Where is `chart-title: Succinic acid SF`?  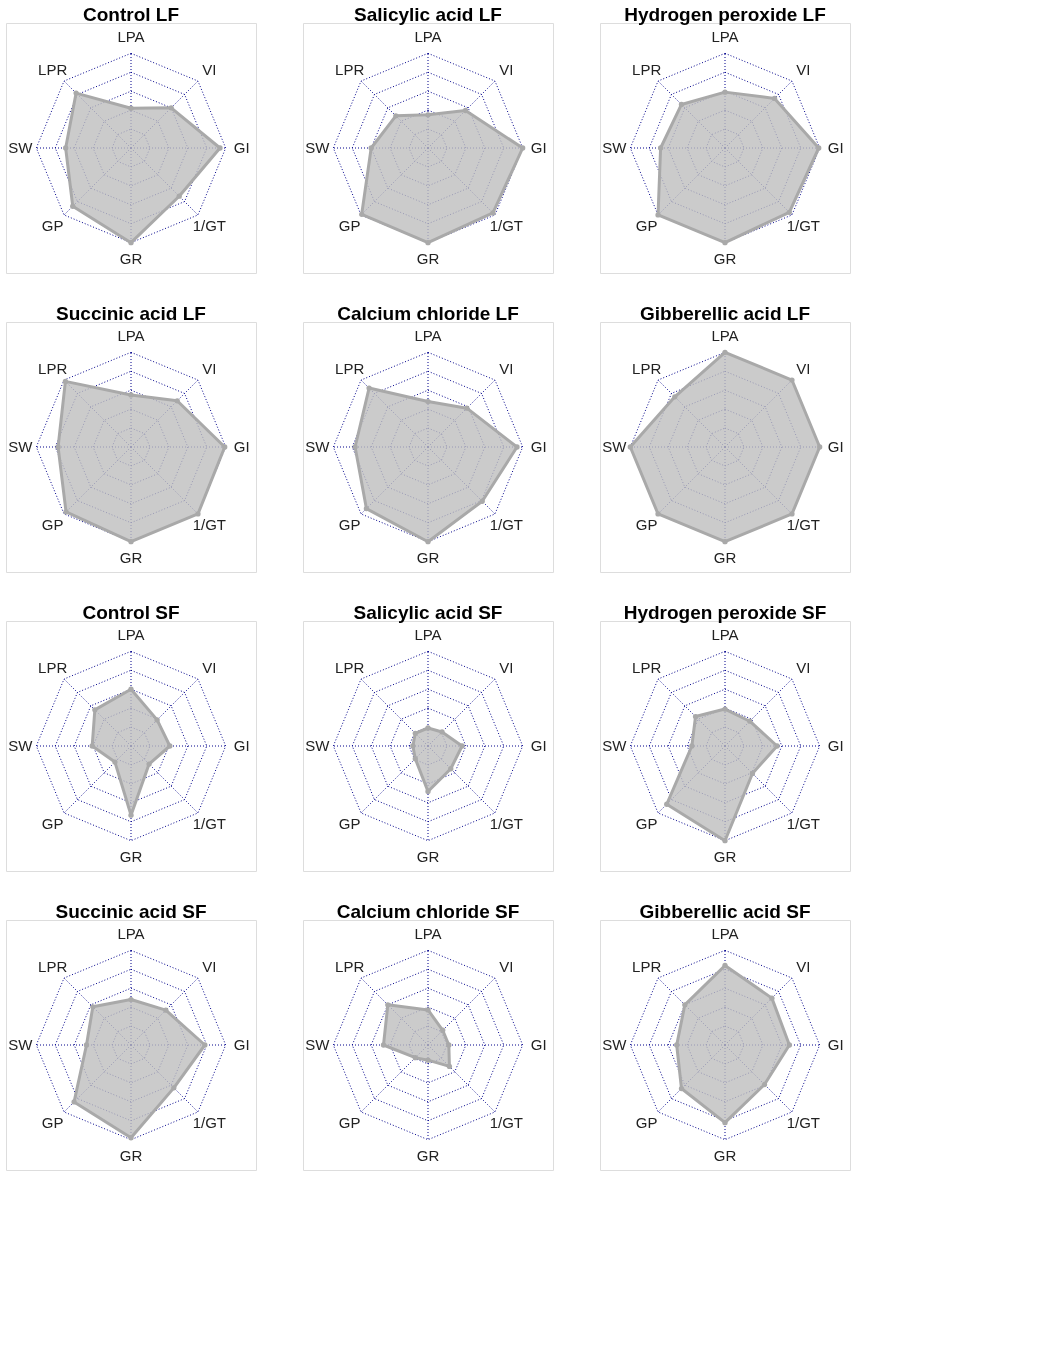
chart-title: Succinic acid SF is located at coordinates (131, 911).